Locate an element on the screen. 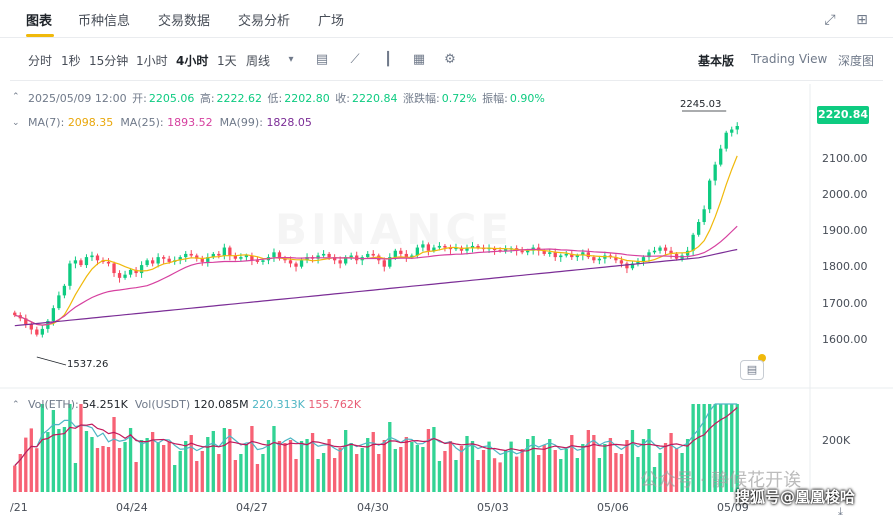  notes-icon: ▤ is located at coordinates (752, 370).